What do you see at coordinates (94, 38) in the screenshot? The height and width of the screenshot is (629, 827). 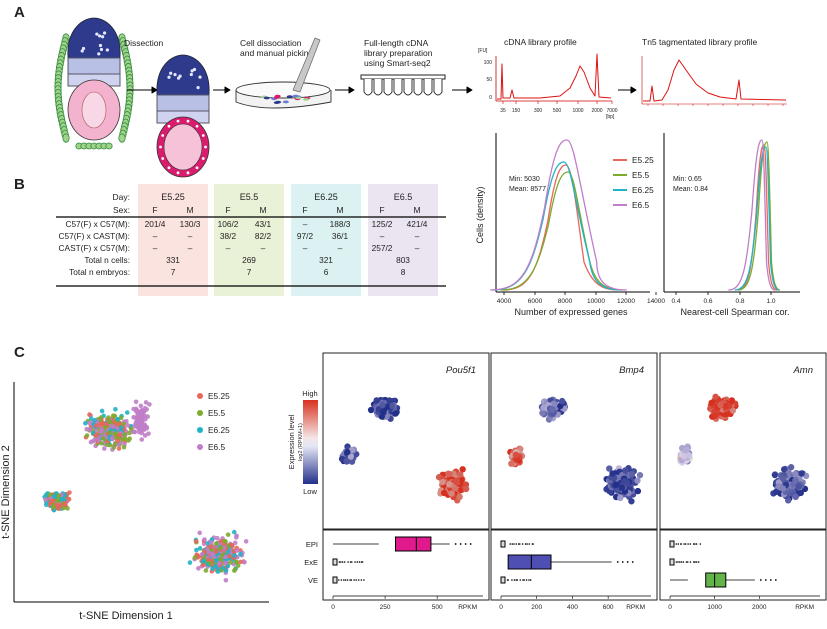 I see `exe-region` at bounding box center [94, 38].